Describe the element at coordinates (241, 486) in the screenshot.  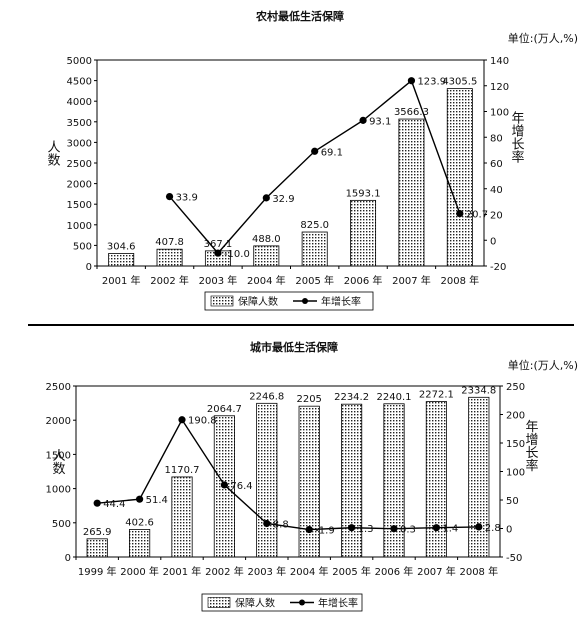
I see `growth-value-label: 76.4` at that location.